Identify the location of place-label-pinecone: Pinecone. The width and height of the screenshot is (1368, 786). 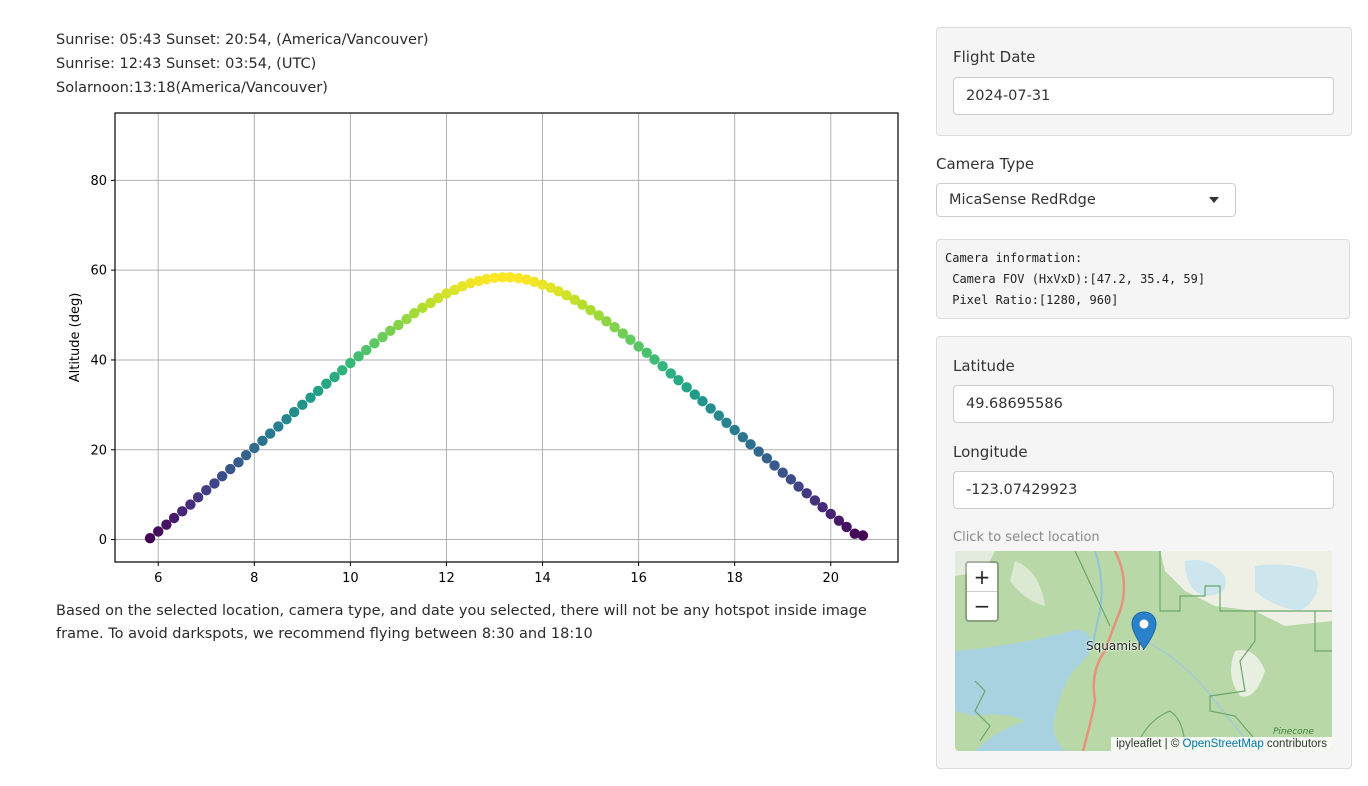
(1293, 732).